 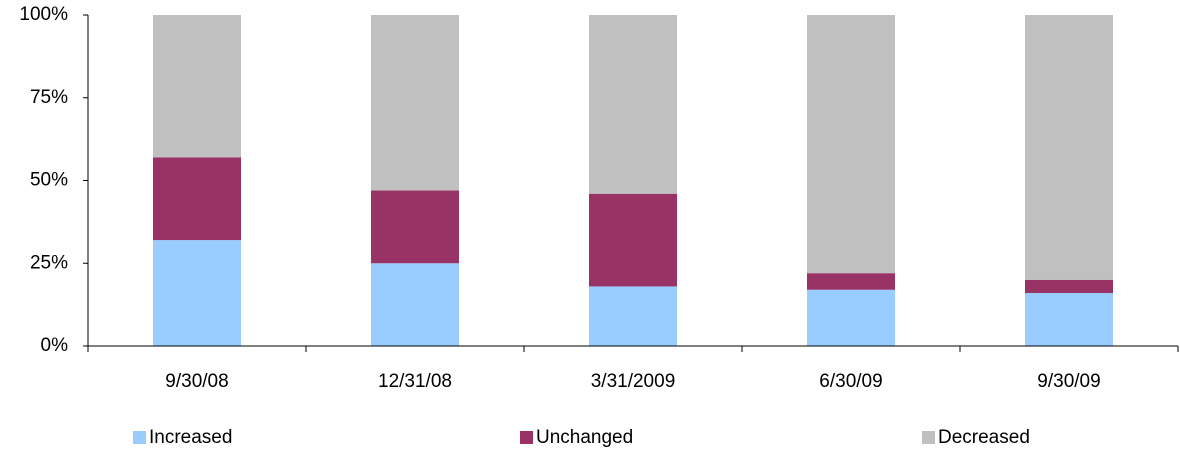 I want to click on legend-label: Unchanged, so click(x=584, y=437).